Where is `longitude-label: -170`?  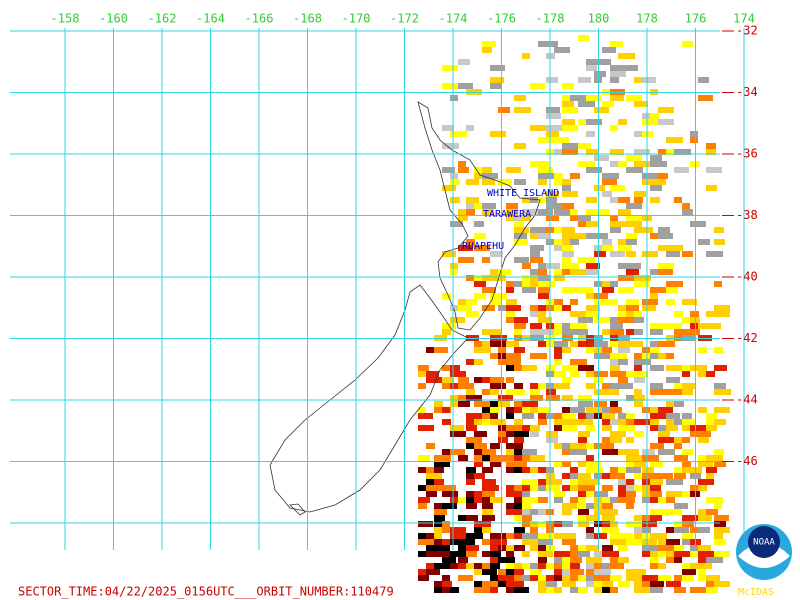
longitude-label: -170 is located at coordinates (356, 19).